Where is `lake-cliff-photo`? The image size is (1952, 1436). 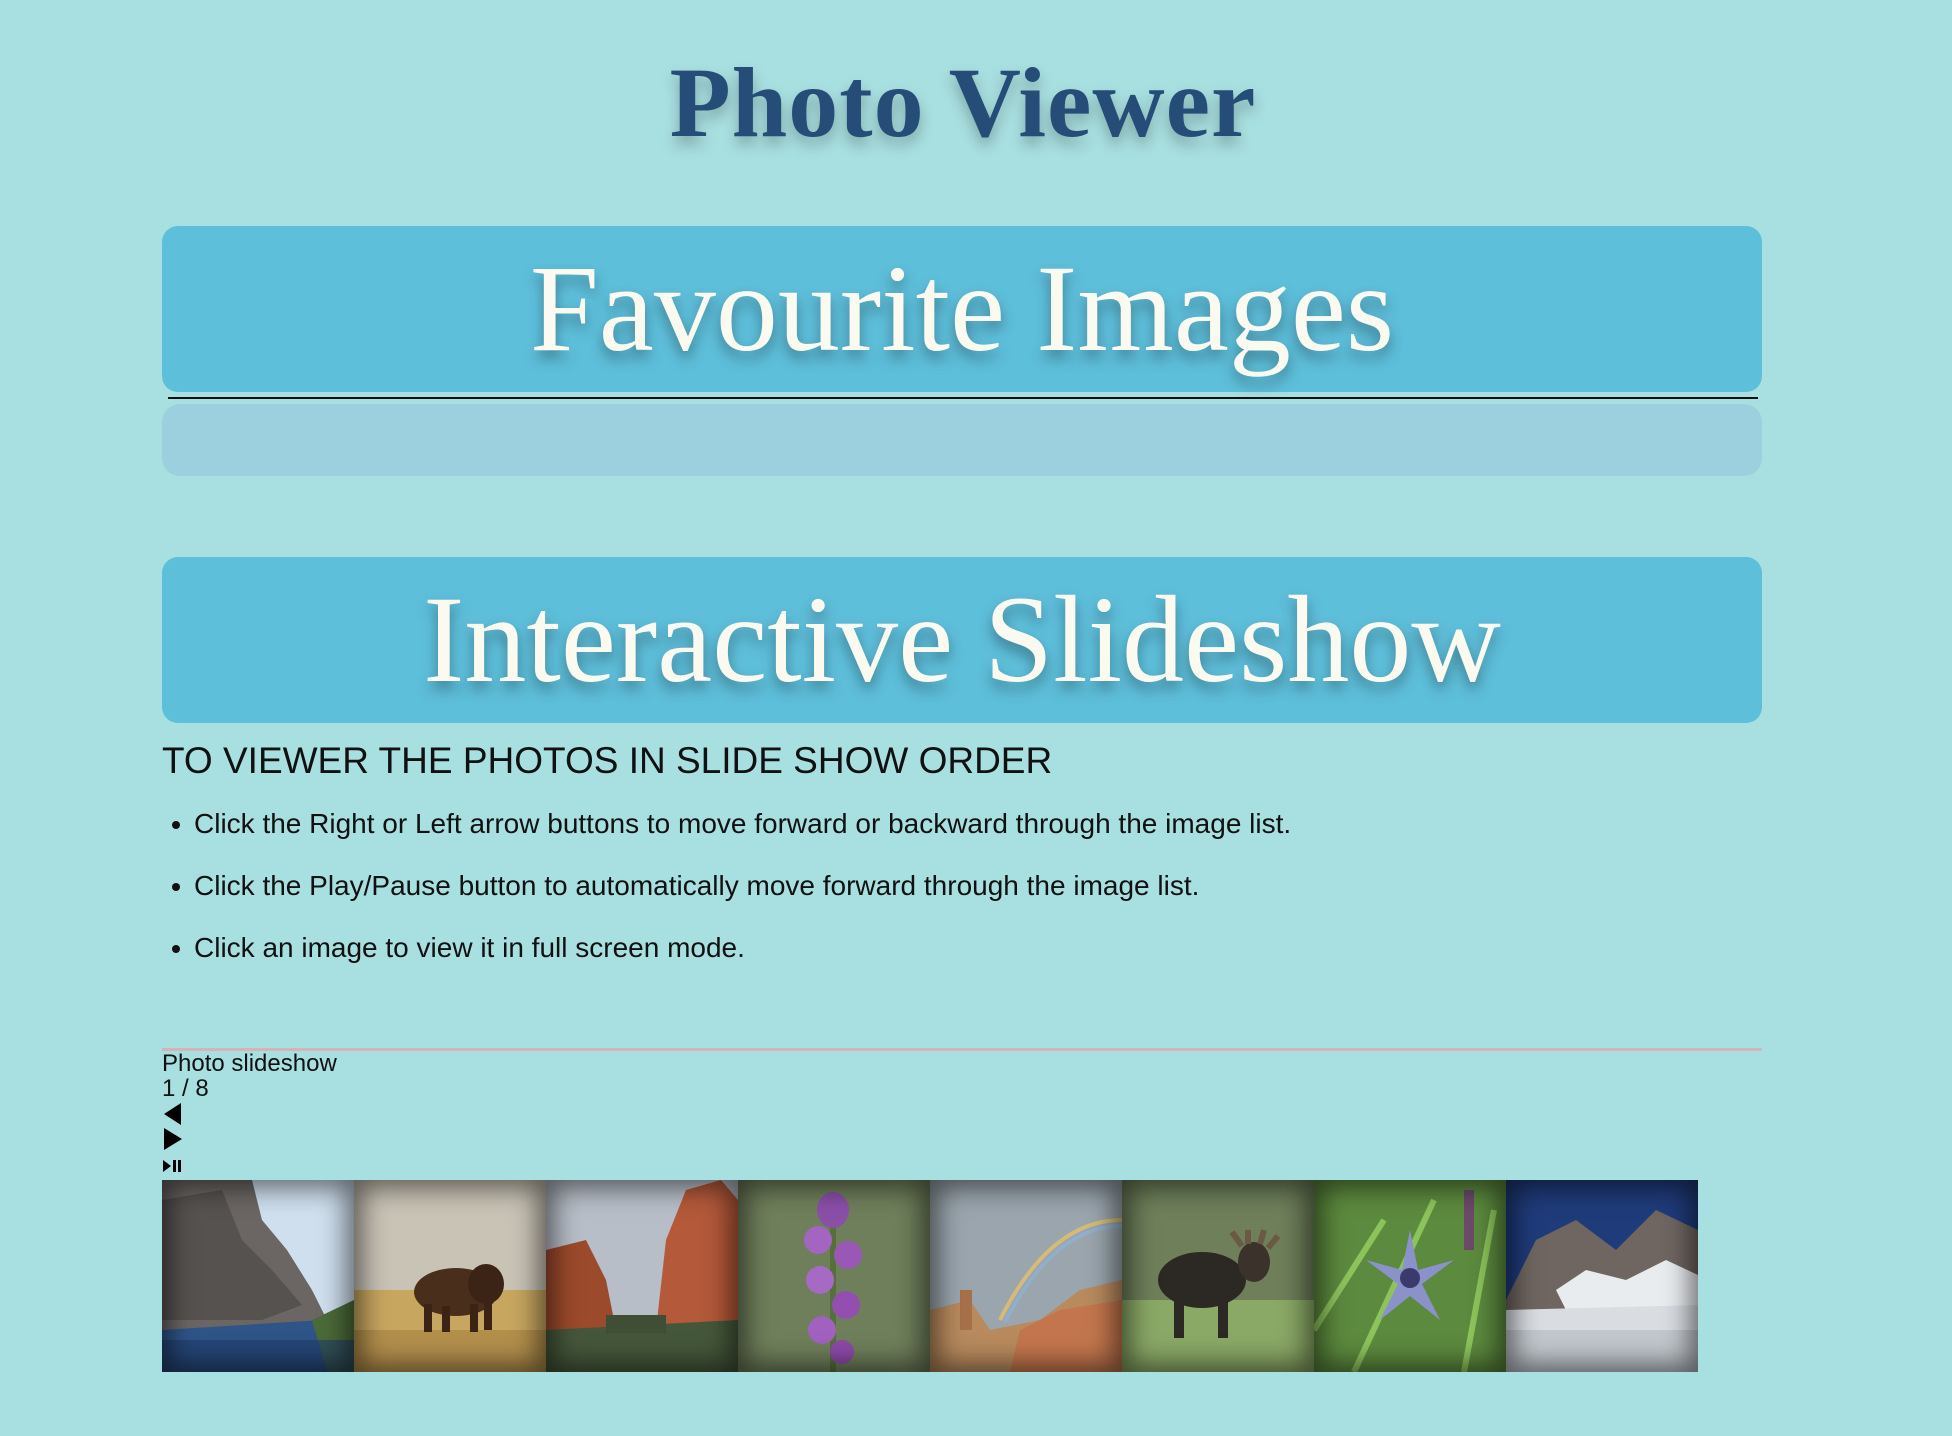 lake-cliff-photo is located at coordinates (258, 1276).